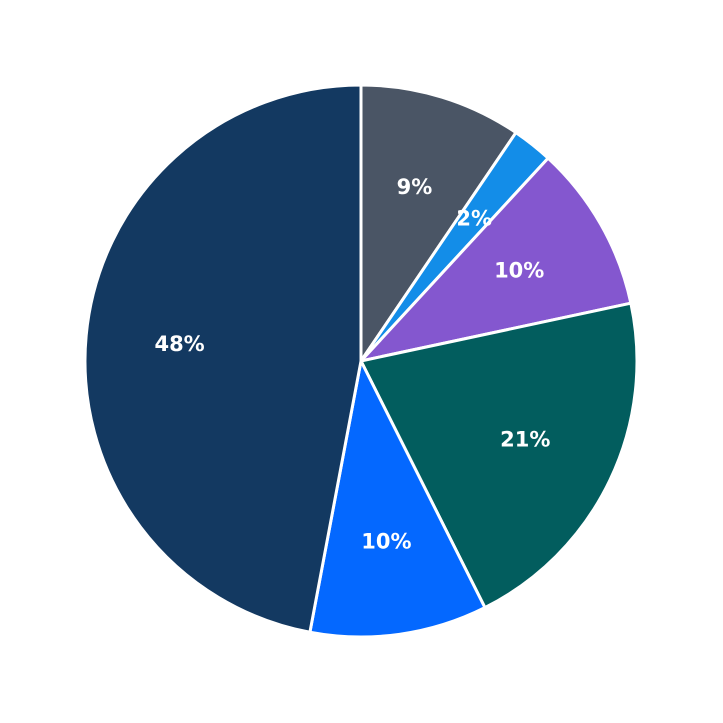  I want to click on pie-slice-label-4: 10%, so click(386, 541).